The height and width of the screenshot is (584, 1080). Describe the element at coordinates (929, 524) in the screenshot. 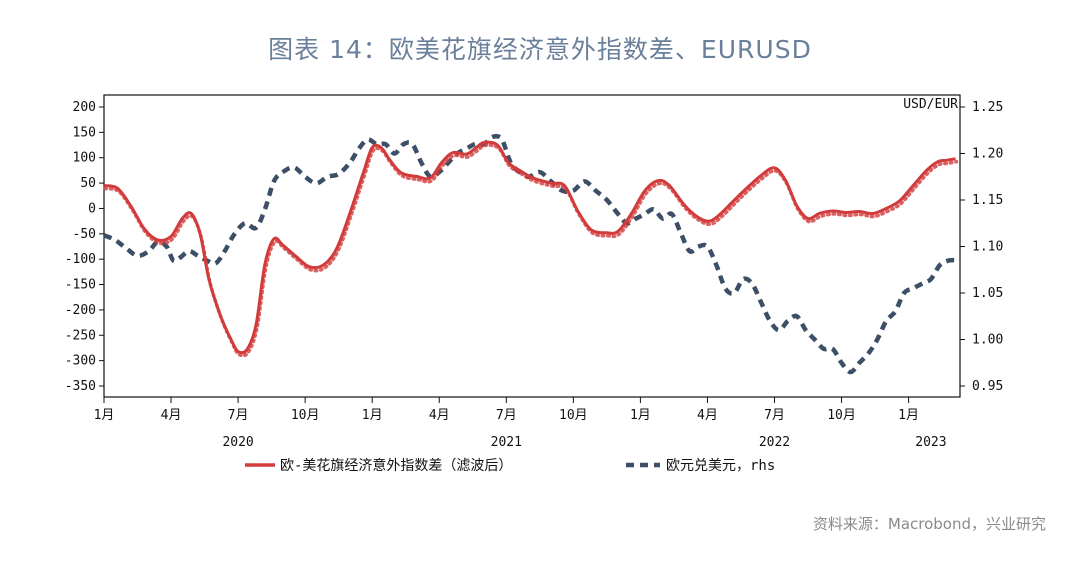

I see `source-note: 资料来源：Macrobond，兴业研究` at that location.